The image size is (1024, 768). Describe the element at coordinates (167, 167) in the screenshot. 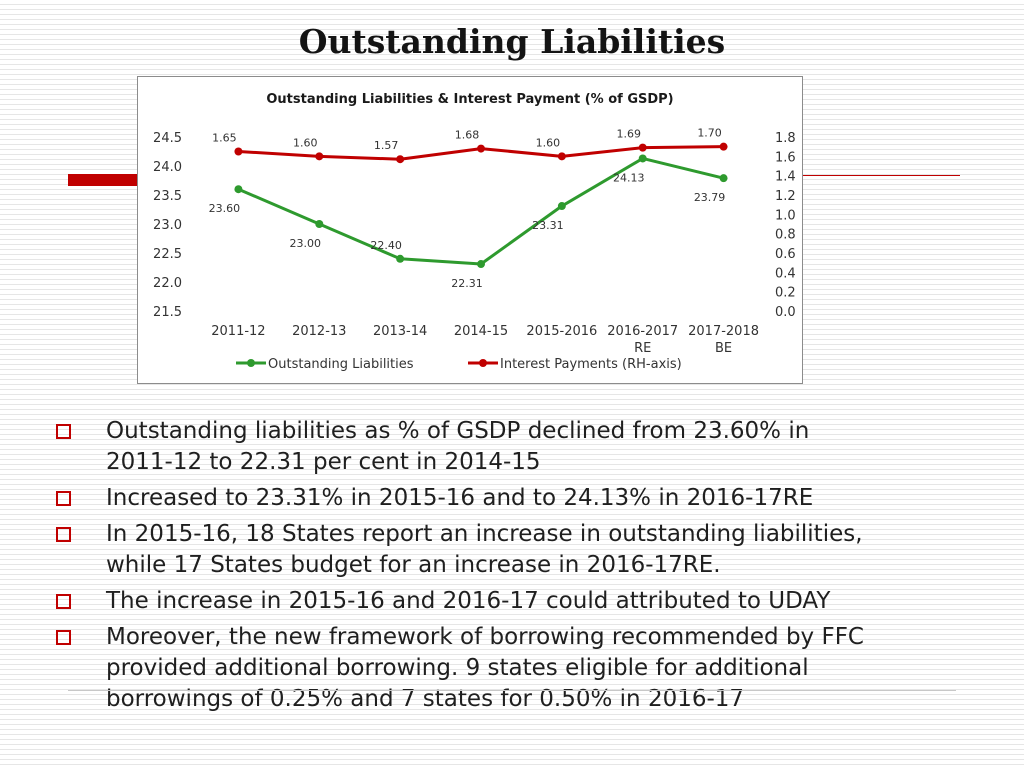

I see `y-left-tick-label: 24.0` at that location.